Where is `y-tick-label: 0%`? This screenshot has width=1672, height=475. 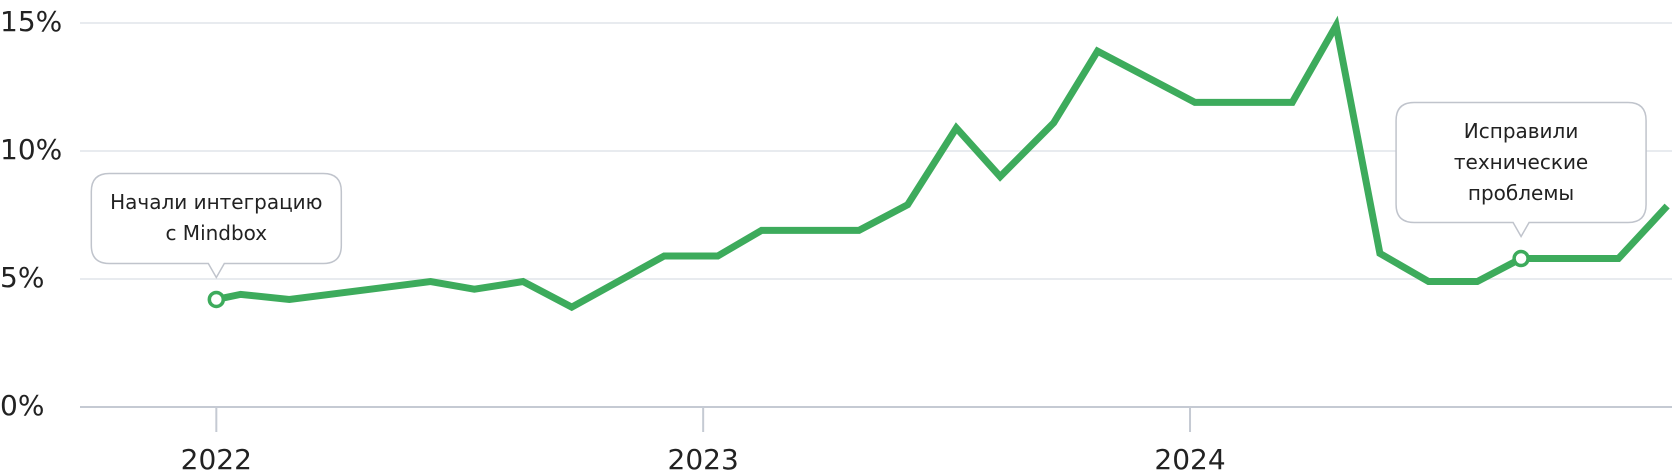 y-tick-label: 0% is located at coordinates (22, 405).